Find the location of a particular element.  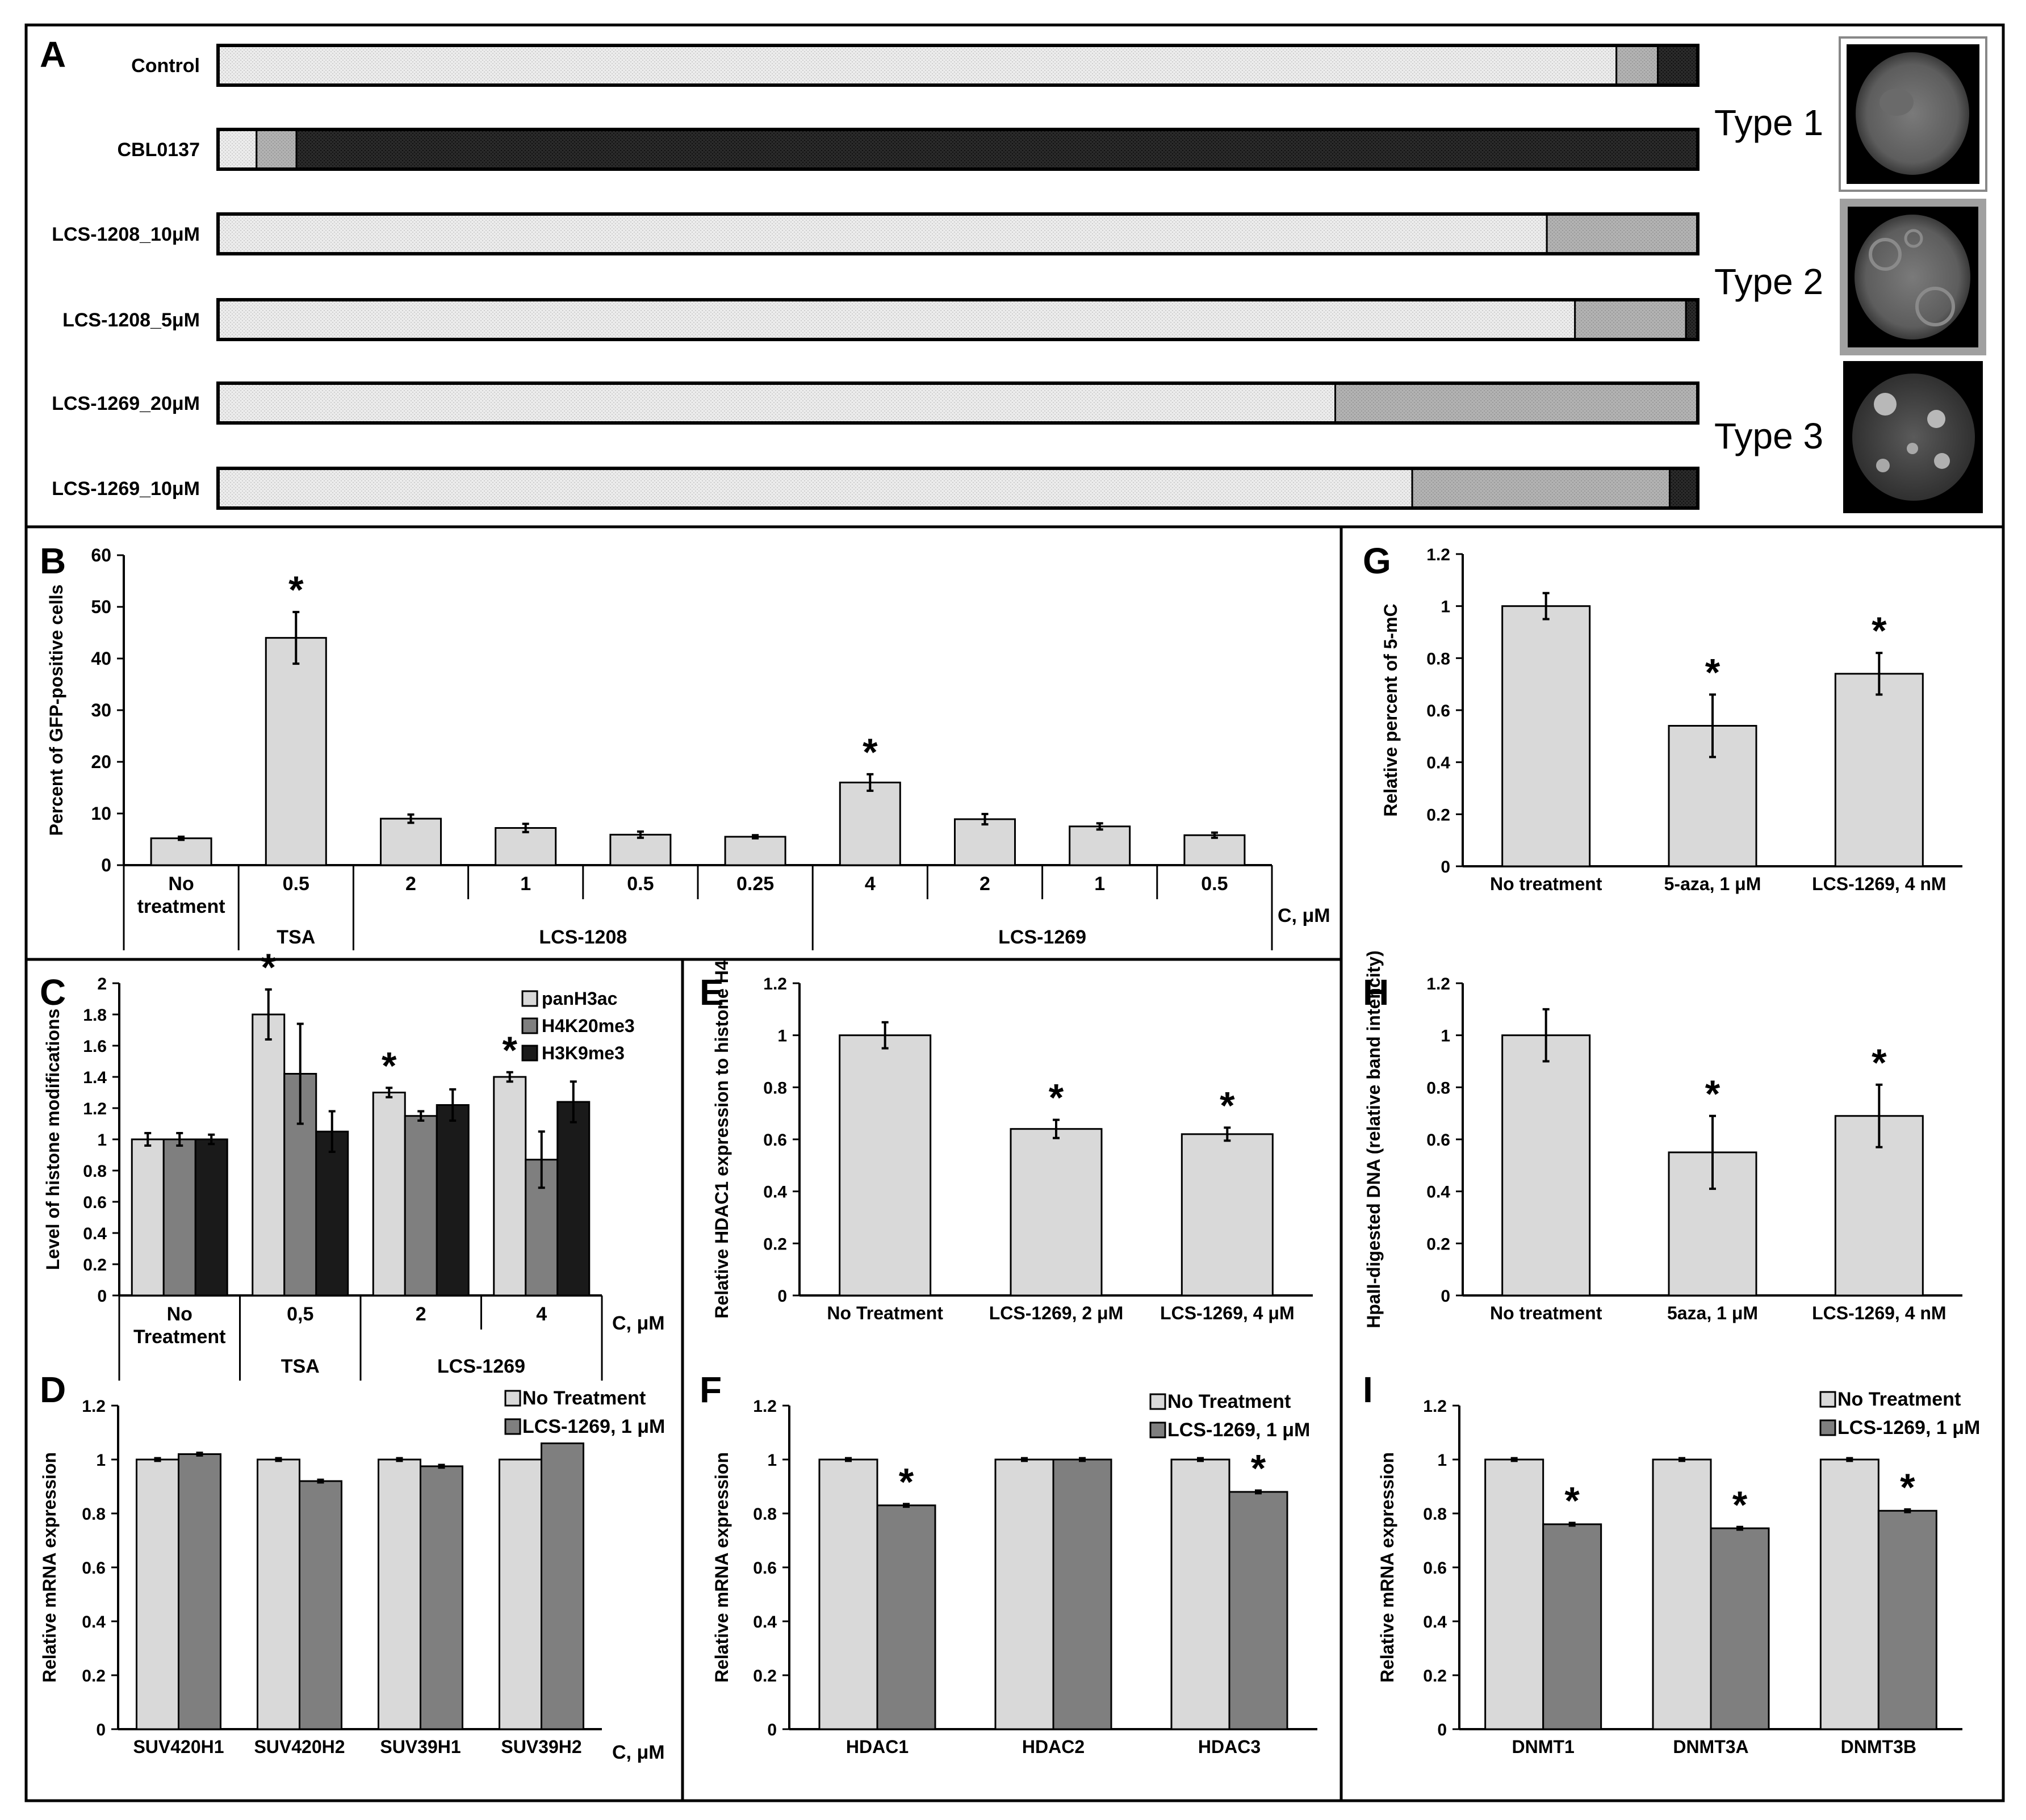

b-group-label: TSA is located at coordinates (296, 937).